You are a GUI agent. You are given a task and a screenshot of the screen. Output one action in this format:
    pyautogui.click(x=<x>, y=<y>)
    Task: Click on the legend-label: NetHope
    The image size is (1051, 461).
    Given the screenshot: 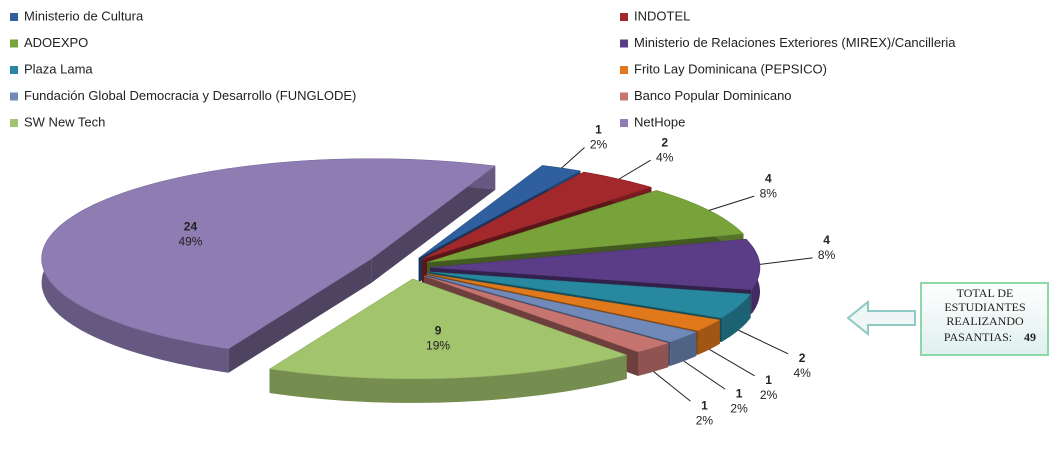 What is the action you would take?
    pyautogui.click(x=659, y=121)
    